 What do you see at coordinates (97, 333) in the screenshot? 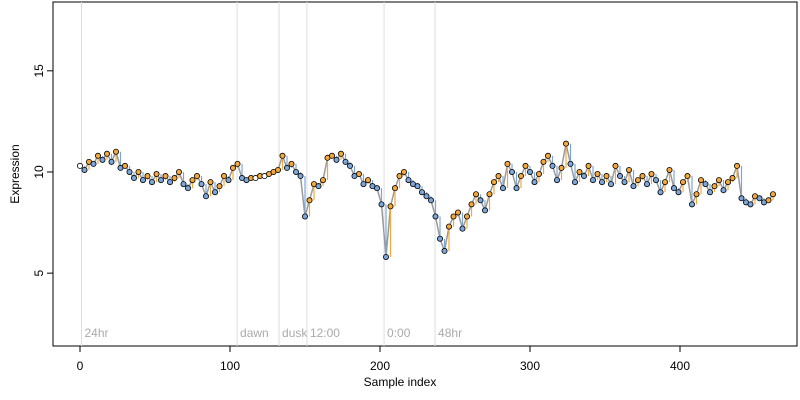
I see `marker-label: 24hr` at bounding box center [97, 333].